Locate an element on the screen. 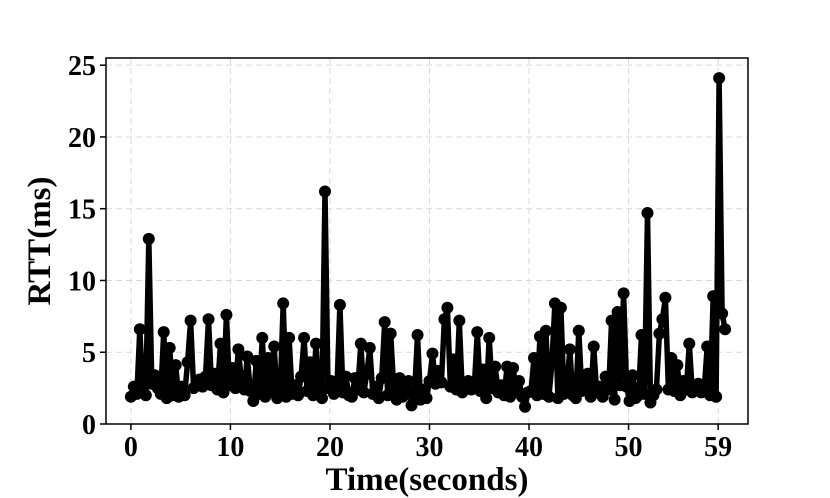 This screenshot has height=498, width=830. x-tick-label-2: 20 is located at coordinates (330, 447).